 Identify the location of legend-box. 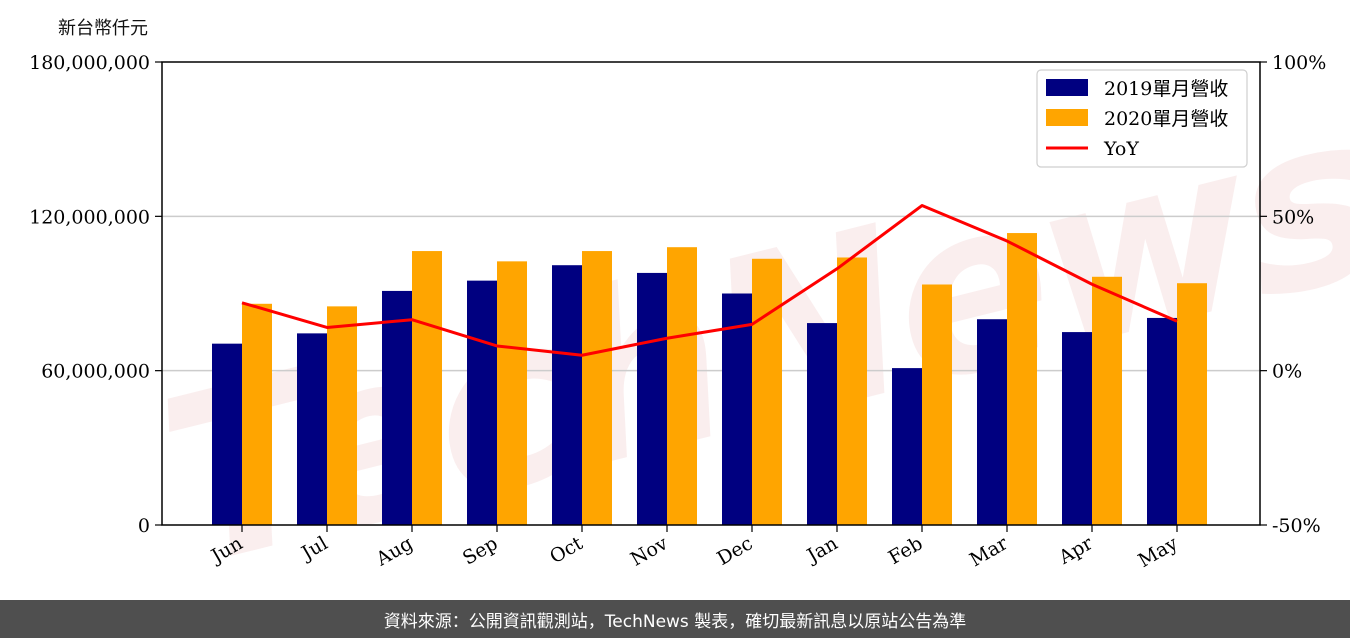
(1142, 118).